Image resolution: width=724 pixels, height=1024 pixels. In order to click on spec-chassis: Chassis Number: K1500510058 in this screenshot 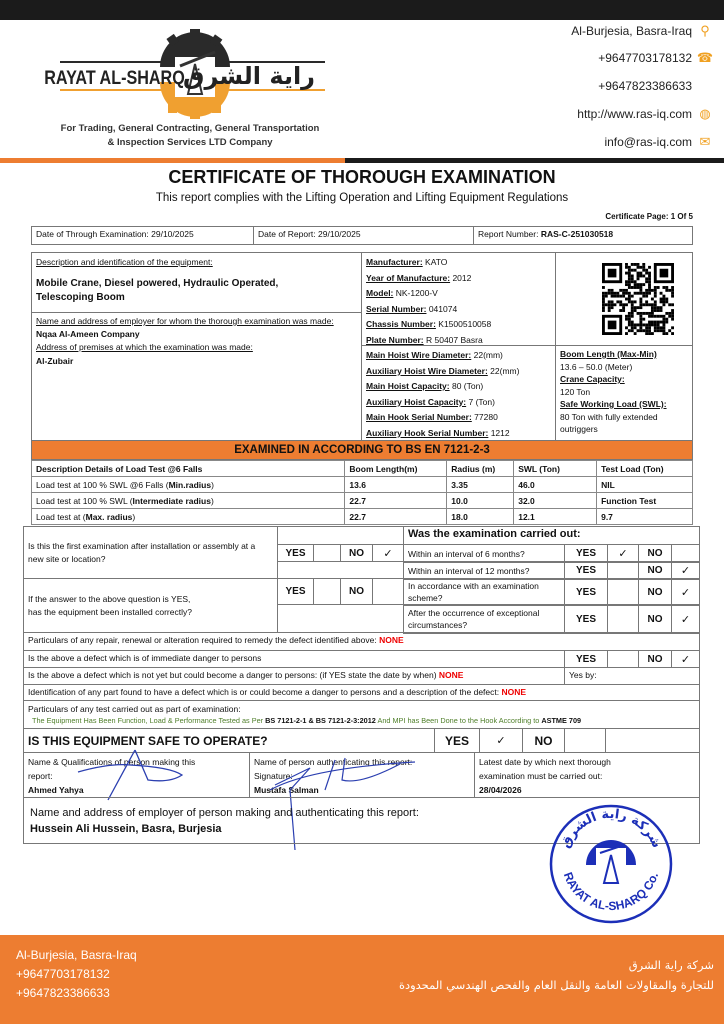, I will do `click(429, 324)`.